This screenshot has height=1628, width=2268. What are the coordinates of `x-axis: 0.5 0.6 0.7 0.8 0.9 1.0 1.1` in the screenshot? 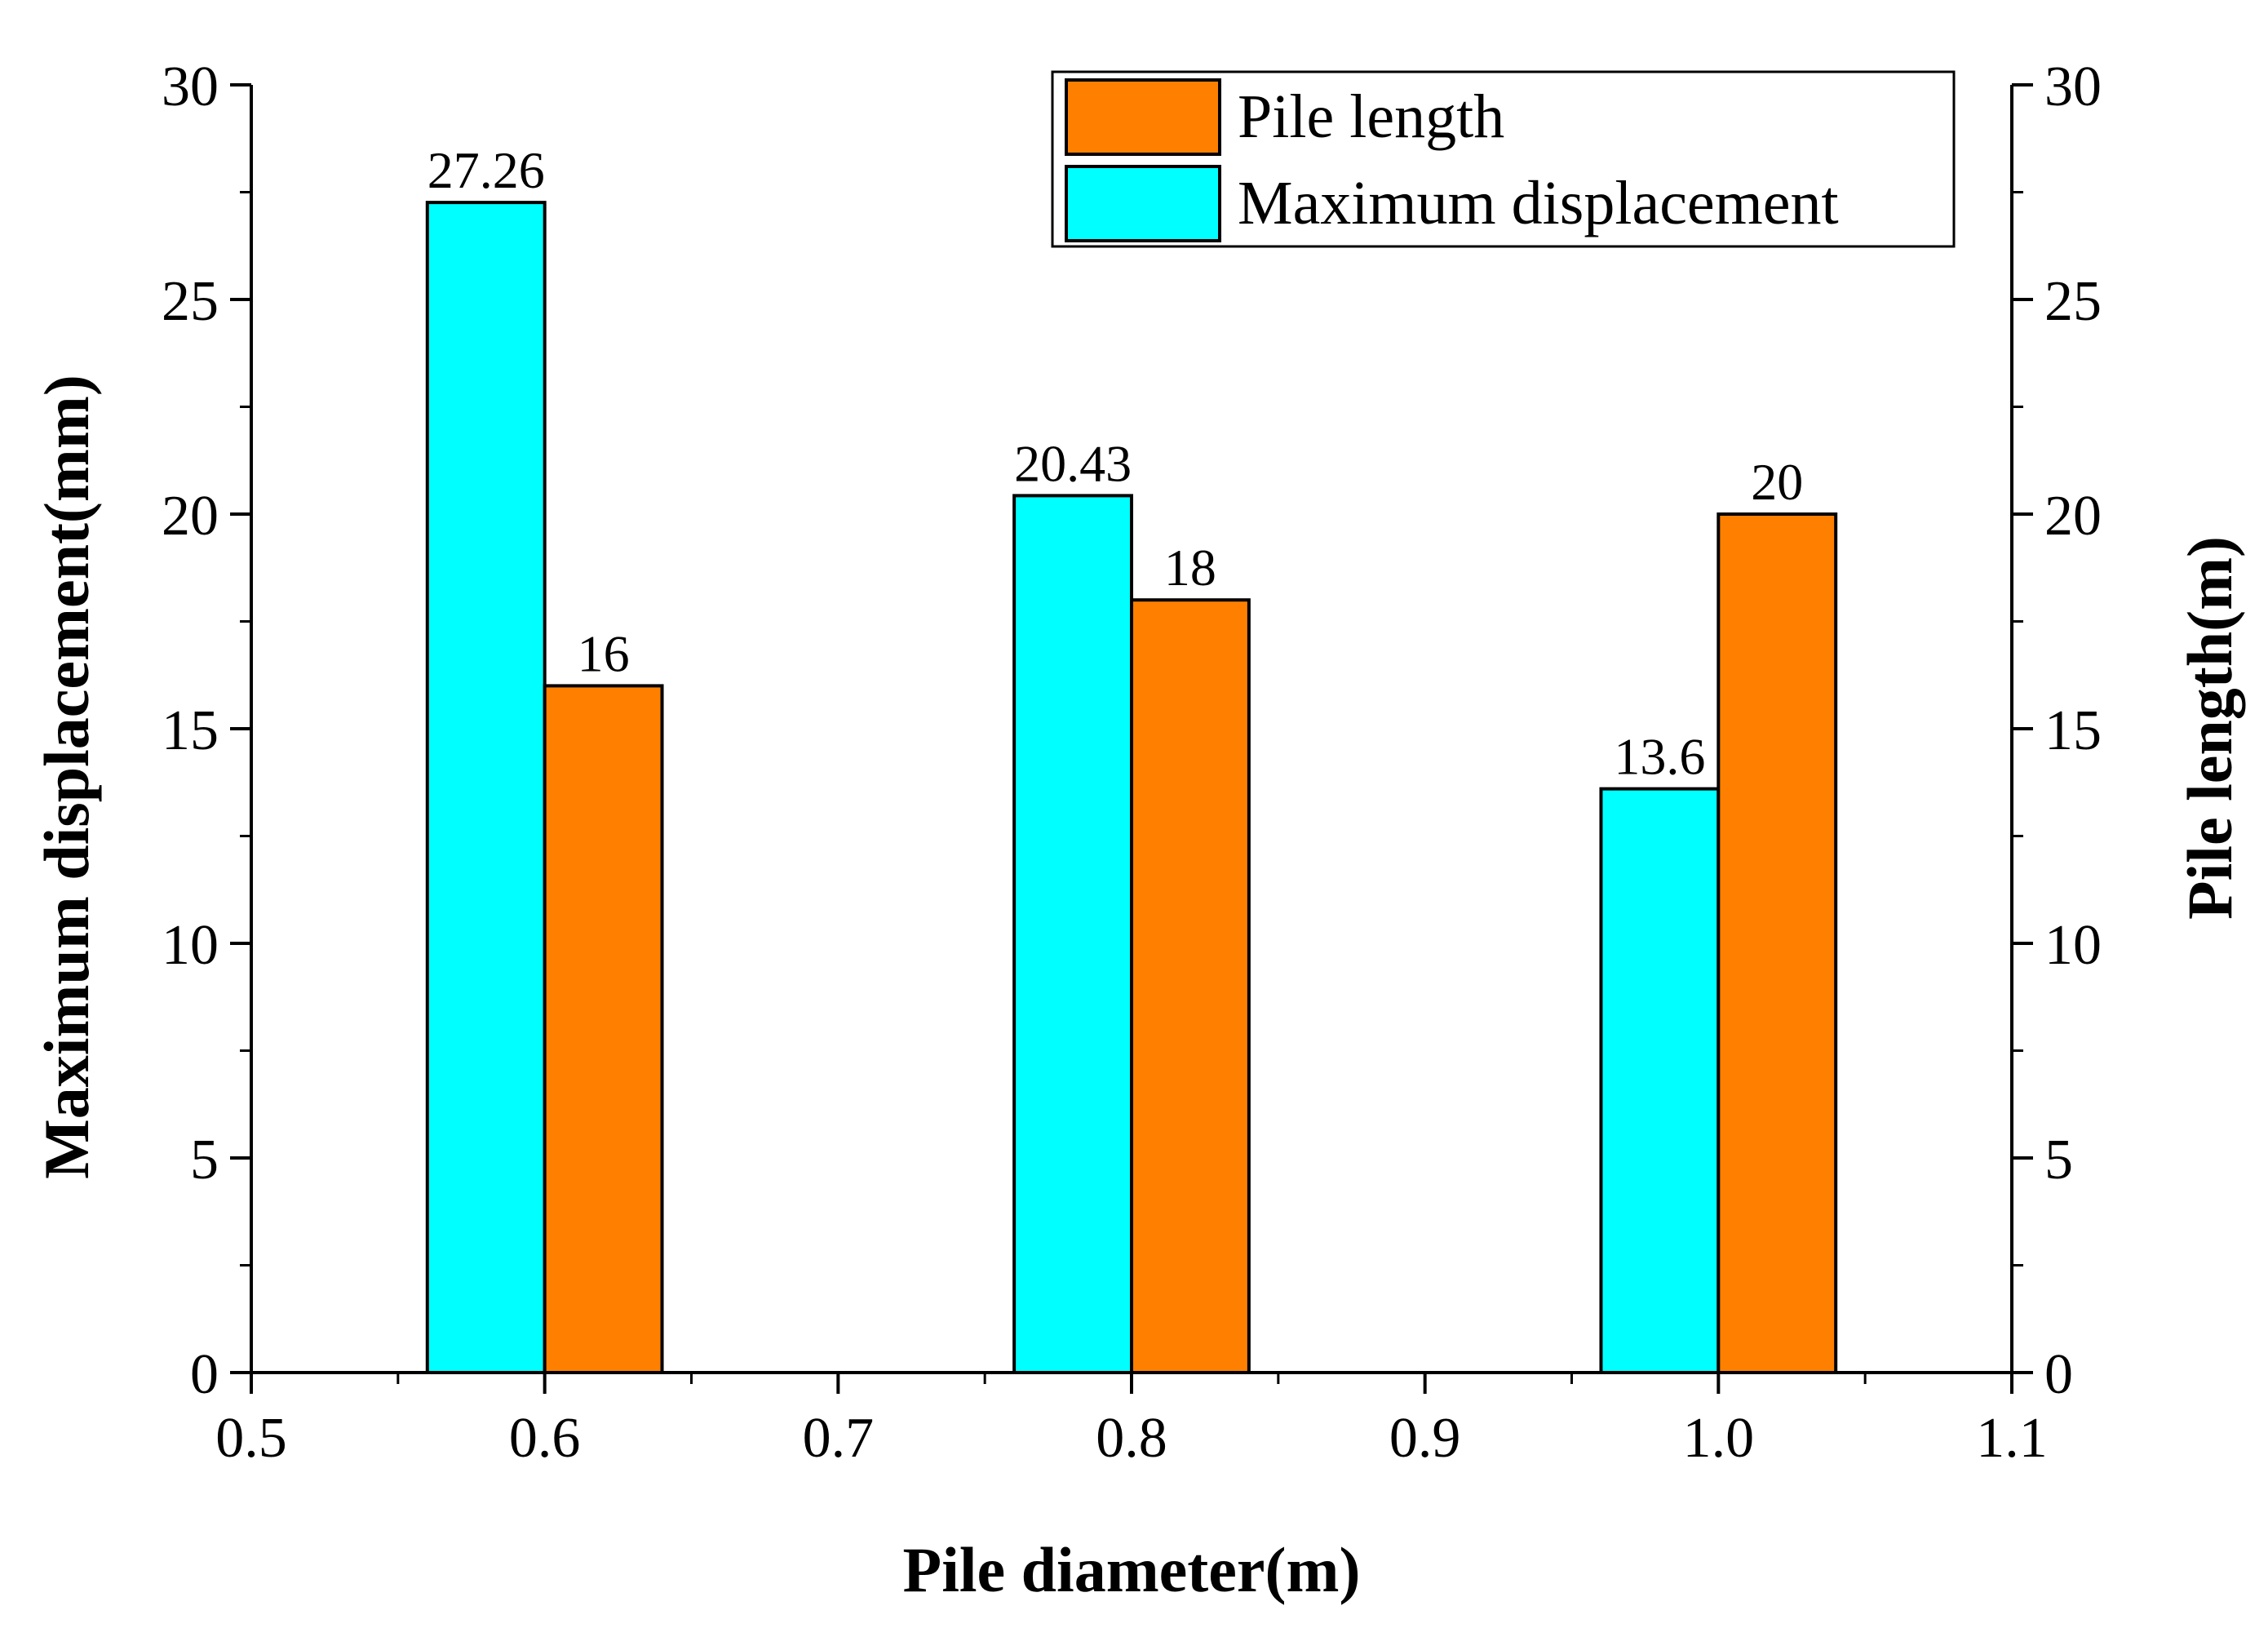 It's located at (1131, 1421).